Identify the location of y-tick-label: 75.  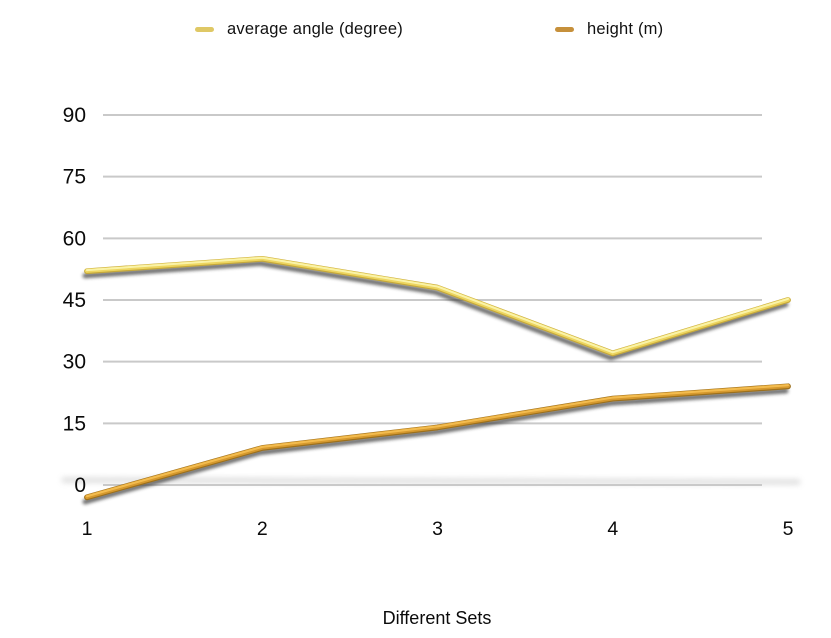
(74, 177).